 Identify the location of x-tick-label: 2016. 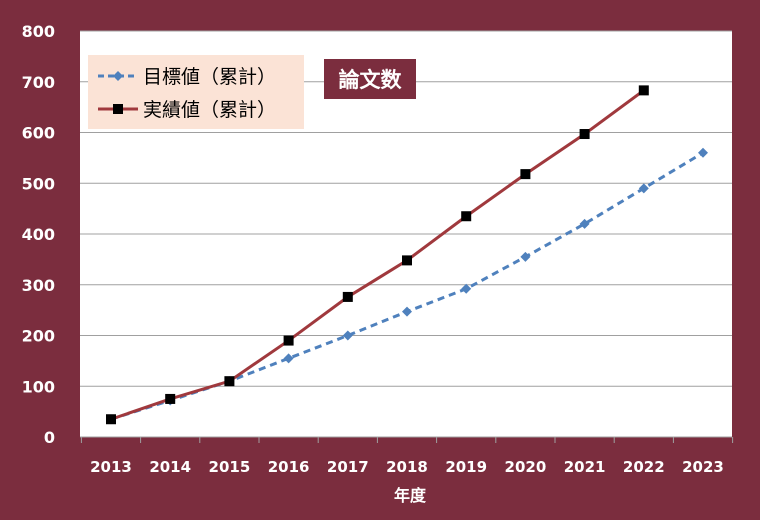
(289, 467).